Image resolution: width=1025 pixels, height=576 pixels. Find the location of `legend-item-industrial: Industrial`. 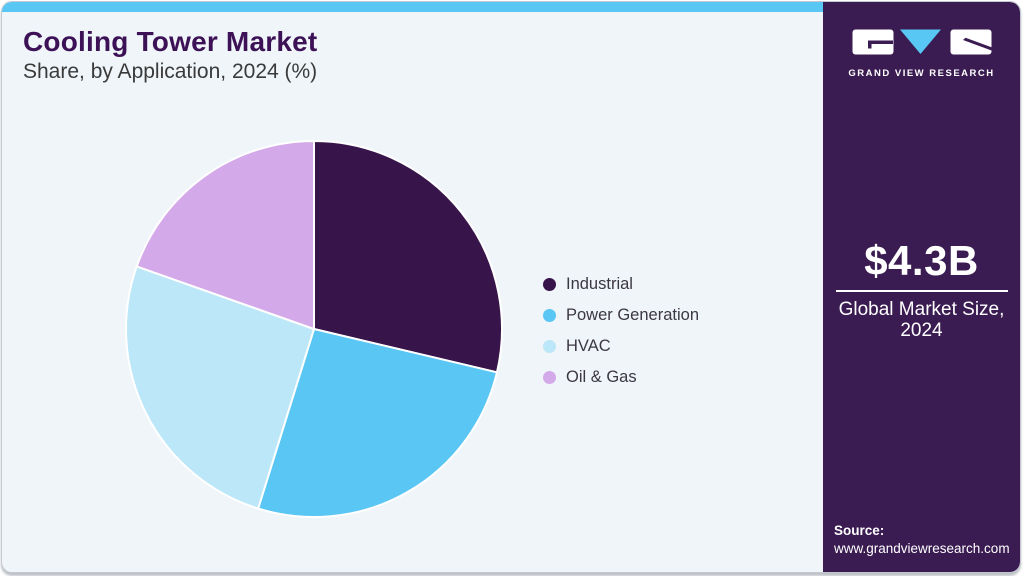

legend-item-industrial: Industrial is located at coordinates (621, 284).